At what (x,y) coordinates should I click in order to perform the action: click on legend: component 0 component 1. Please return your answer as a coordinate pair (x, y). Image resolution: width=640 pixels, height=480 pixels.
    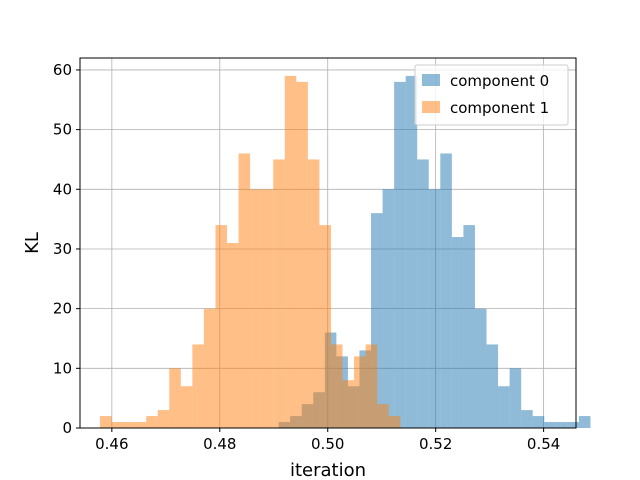
    Looking at the image, I should click on (491, 95).